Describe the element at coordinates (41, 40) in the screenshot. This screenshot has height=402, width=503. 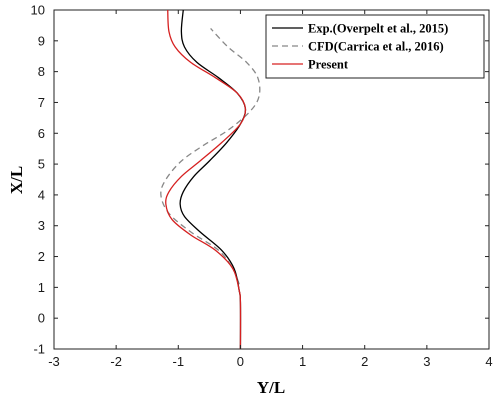
I see `y-tick-label: 9` at that location.